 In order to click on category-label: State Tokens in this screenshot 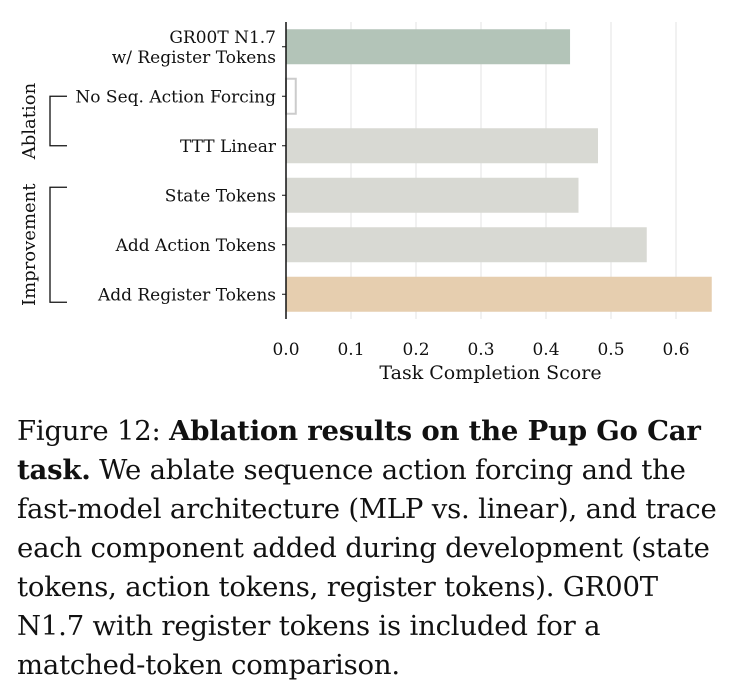, I will do `click(220, 196)`.